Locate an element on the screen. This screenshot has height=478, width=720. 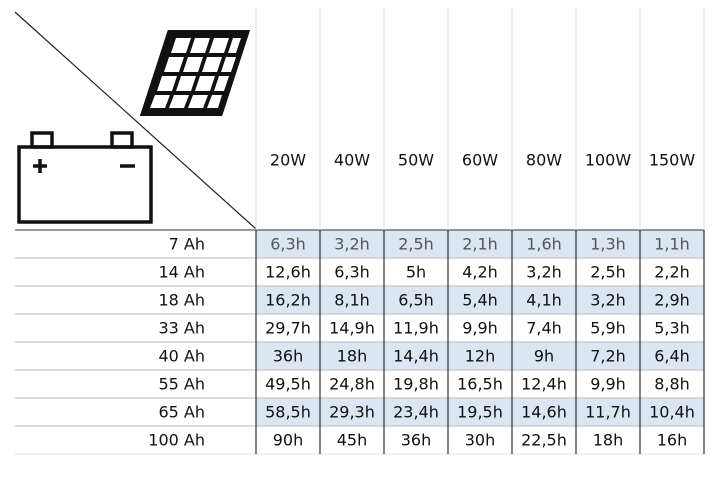
cell-value: 2,2h is located at coordinates (672, 272).